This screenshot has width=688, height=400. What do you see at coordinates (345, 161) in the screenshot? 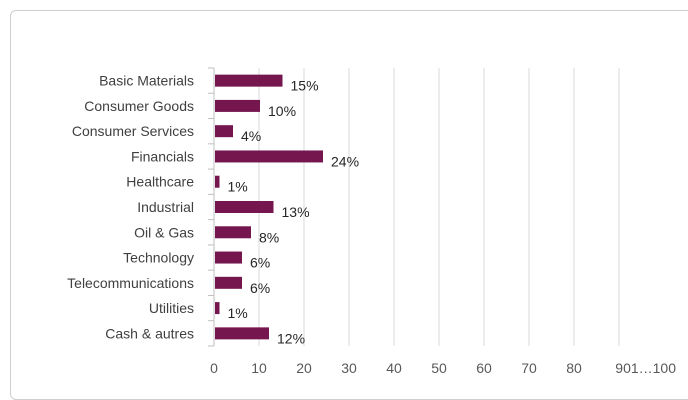
I see `value-label: 24%` at bounding box center [345, 161].